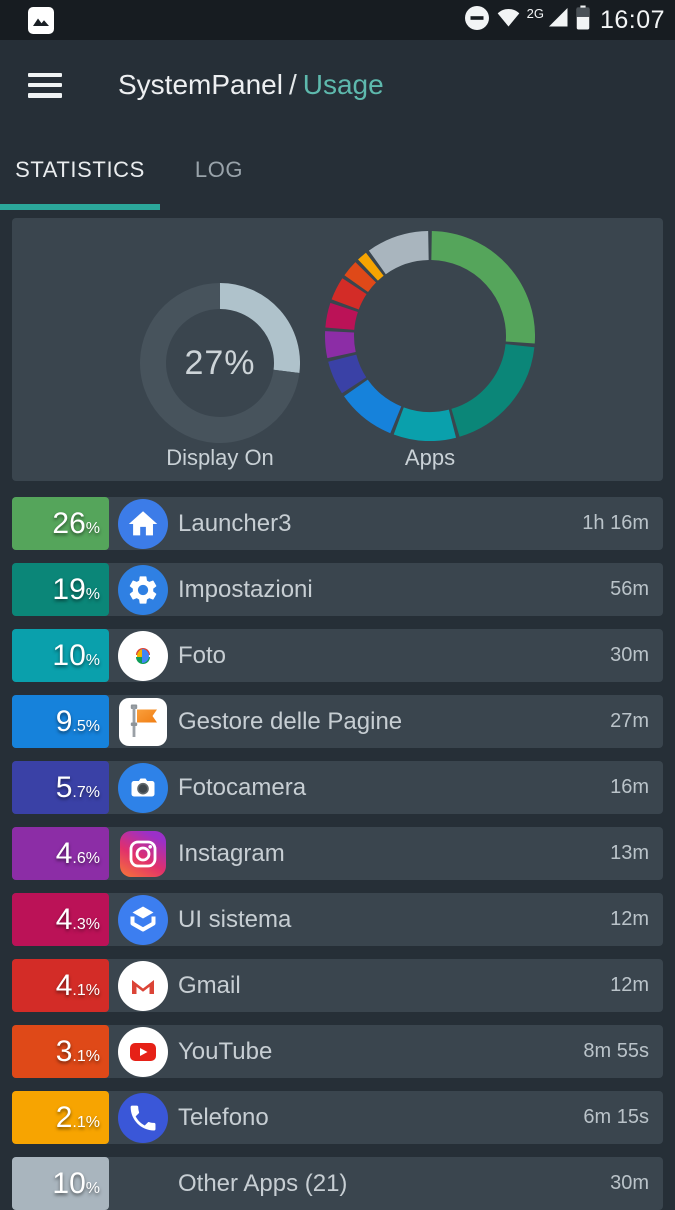  Describe the element at coordinates (60, 721) in the screenshot. I see `percent-badge: 9.5%` at that location.